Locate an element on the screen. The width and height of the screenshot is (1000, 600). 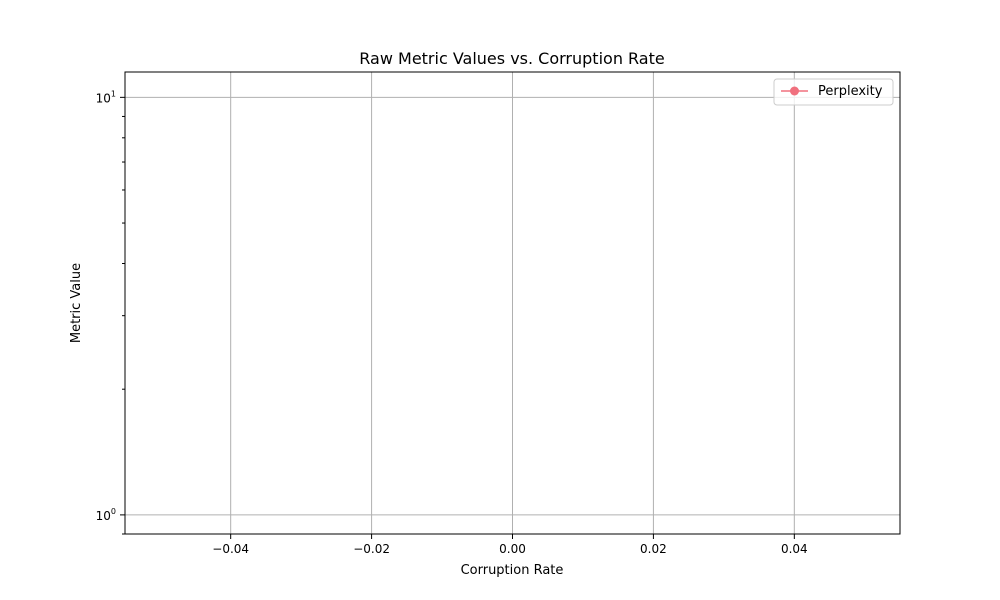
x-tick-label: −0.02 is located at coordinates (371, 549).